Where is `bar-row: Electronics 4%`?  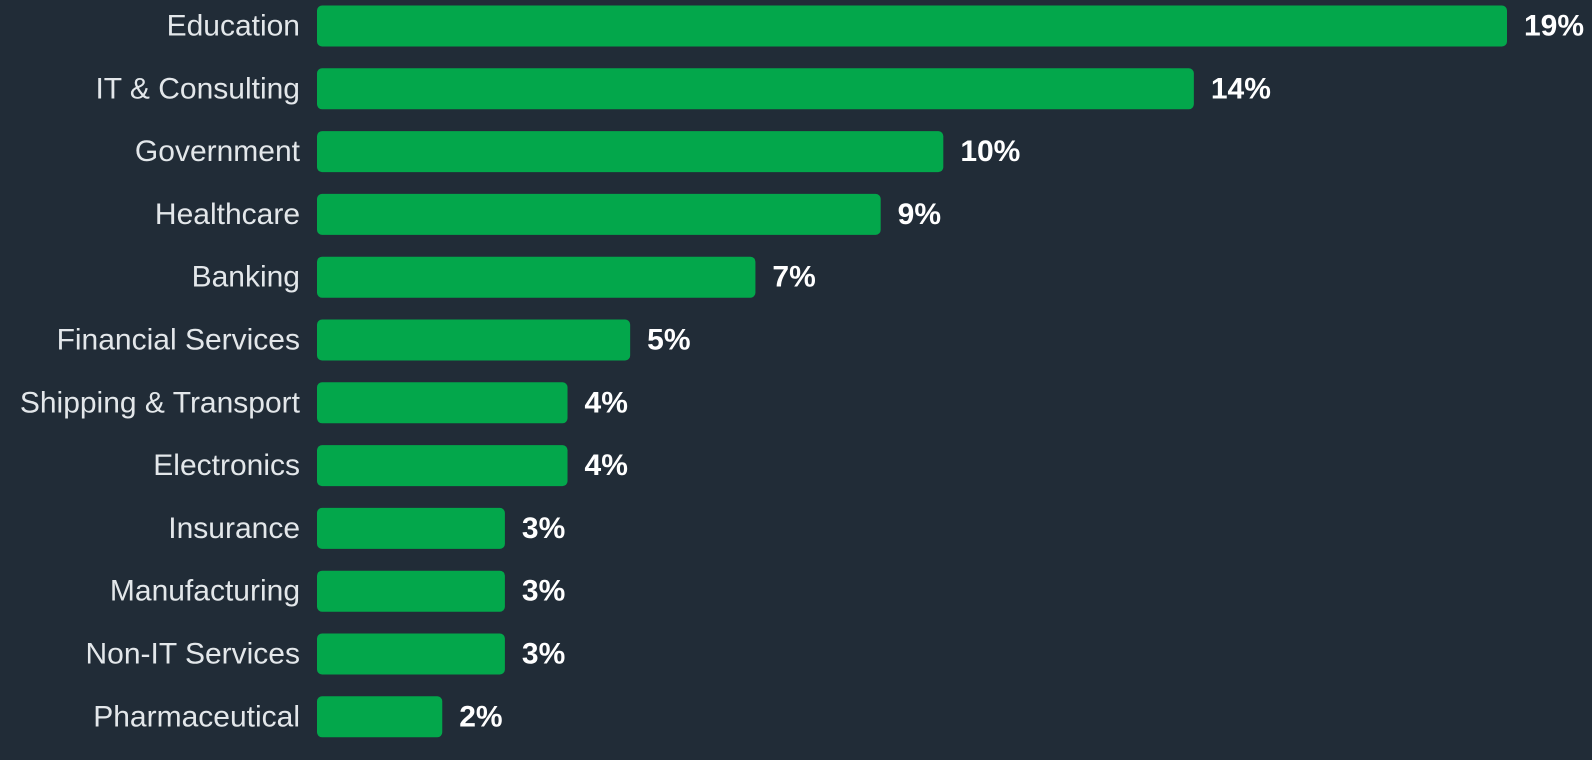
bar-row: Electronics 4% is located at coordinates (390, 466).